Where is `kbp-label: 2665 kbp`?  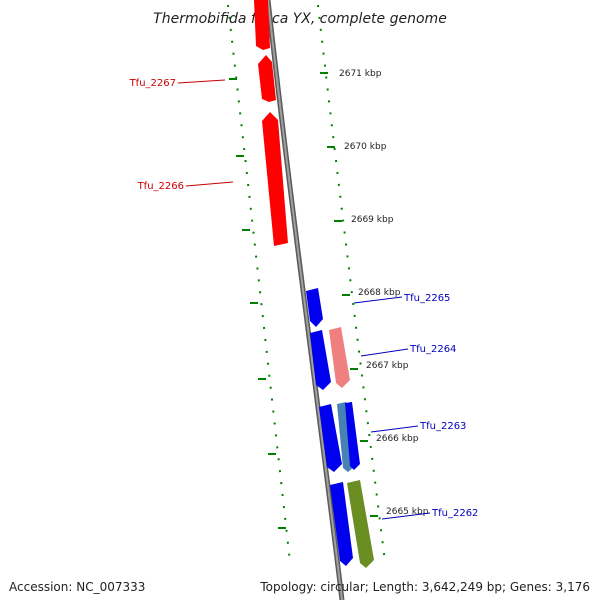
kbp-label: 2665 kbp is located at coordinates (407, 512).